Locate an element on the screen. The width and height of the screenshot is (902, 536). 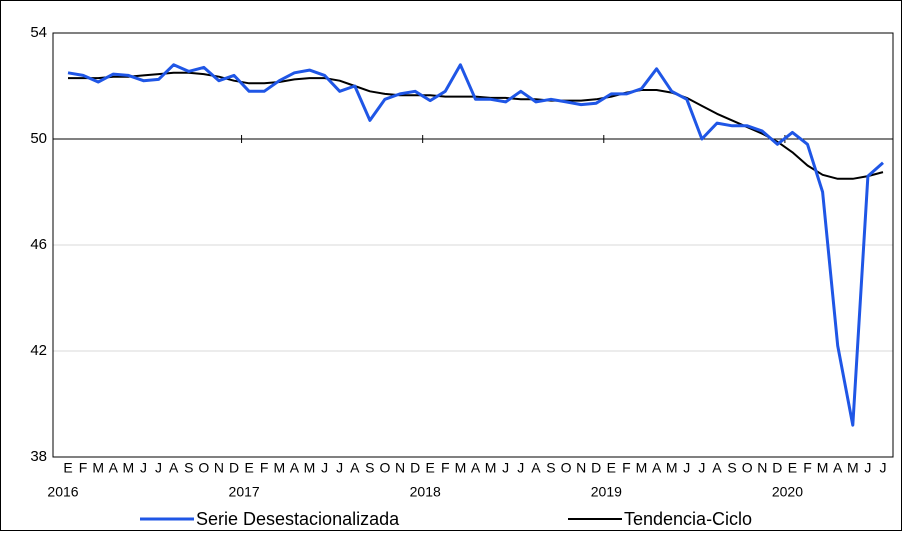
y-tick-label: 46 is located at coordinates (38, 244).